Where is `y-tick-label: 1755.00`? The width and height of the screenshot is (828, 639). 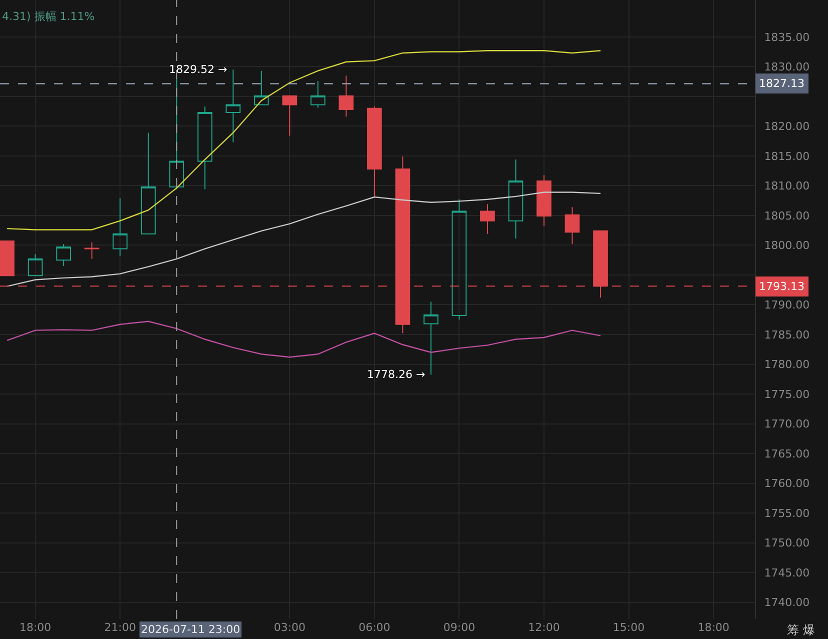 y-tick-label: 1755.00 is located at coordinates (787, 513).